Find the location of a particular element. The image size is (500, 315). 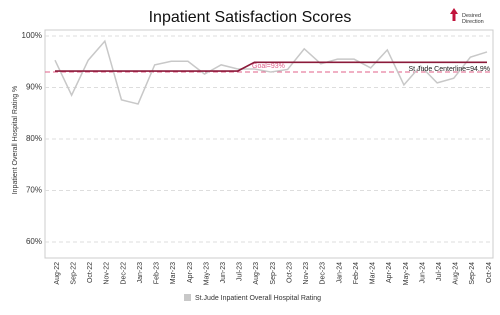

x-tick-label: Mar-24 is located at coordinates (373, 273).